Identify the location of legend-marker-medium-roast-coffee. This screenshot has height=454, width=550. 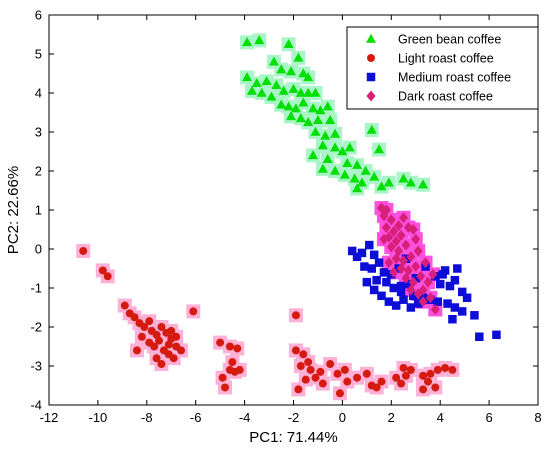
(371, 77).